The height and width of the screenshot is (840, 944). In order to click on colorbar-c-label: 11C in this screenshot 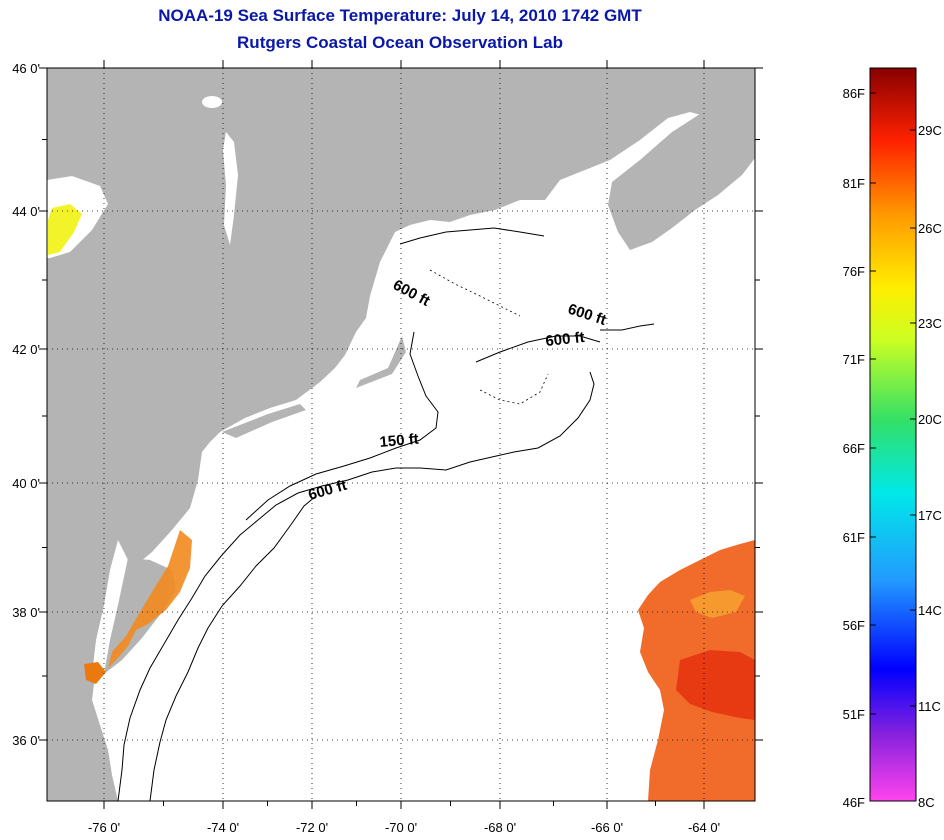, I will do `click(929, 706)`.